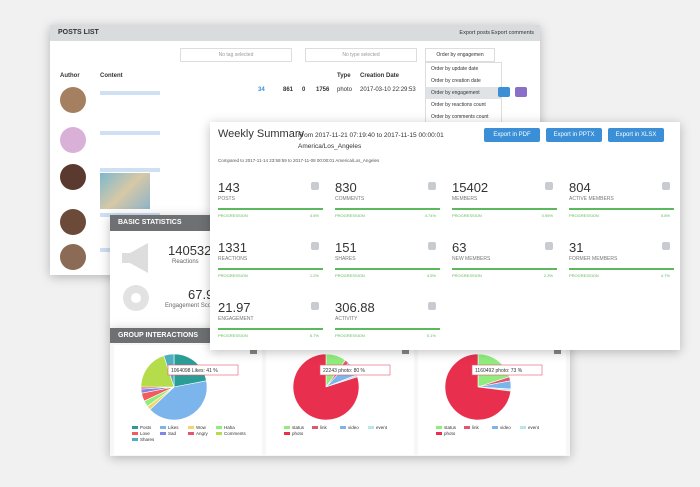  I want to click on order-option: Order by creation date, so click(456, 81).